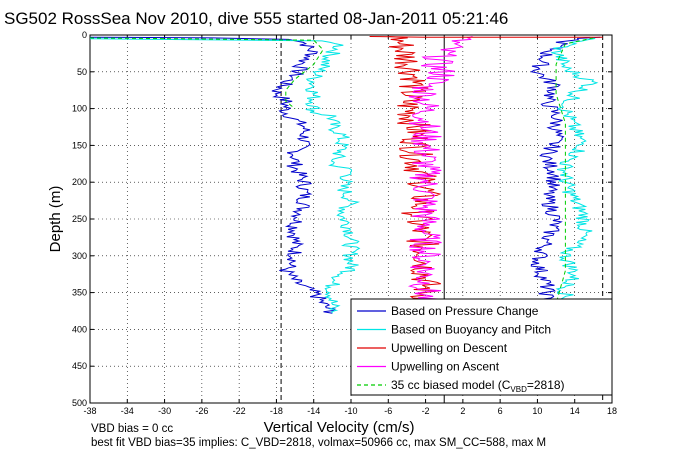 This screenshot has width=681, height=454. I want to click on y-tick-label: 0, so click(84, 35).